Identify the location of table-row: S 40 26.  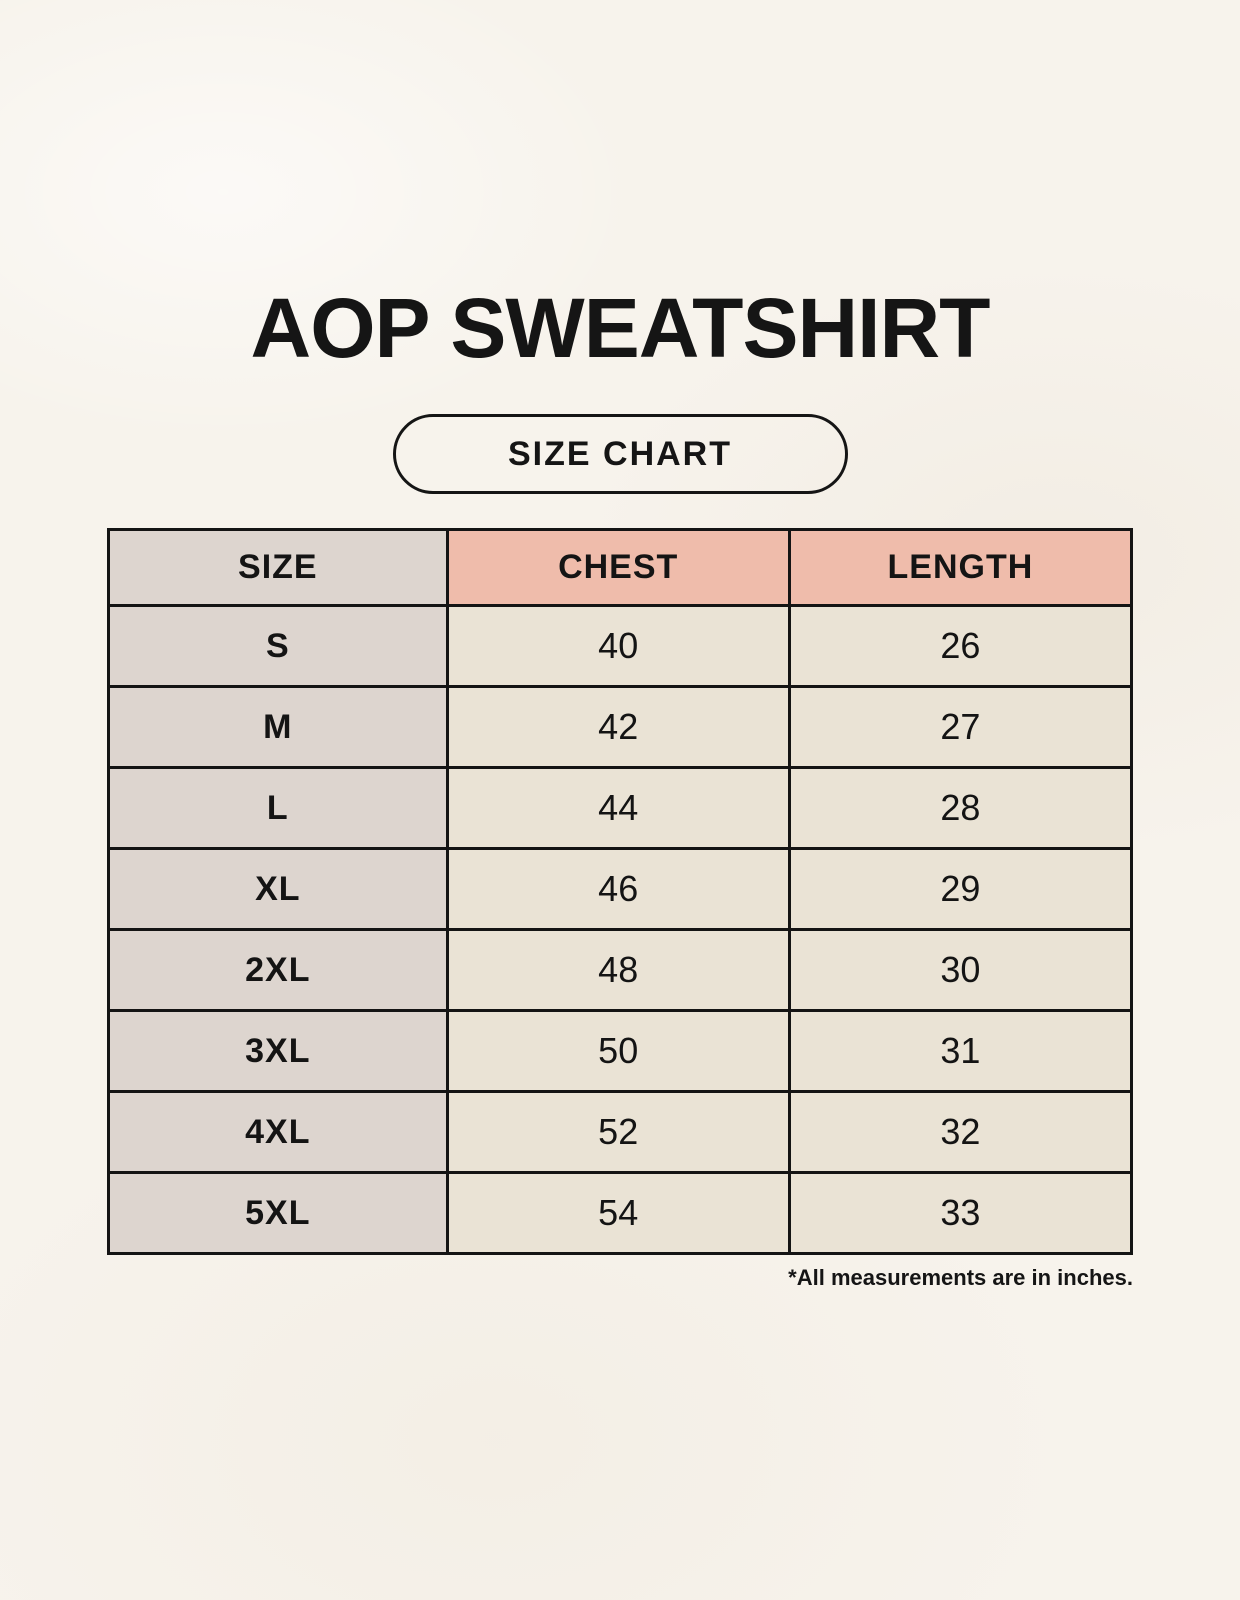
(620, 646).